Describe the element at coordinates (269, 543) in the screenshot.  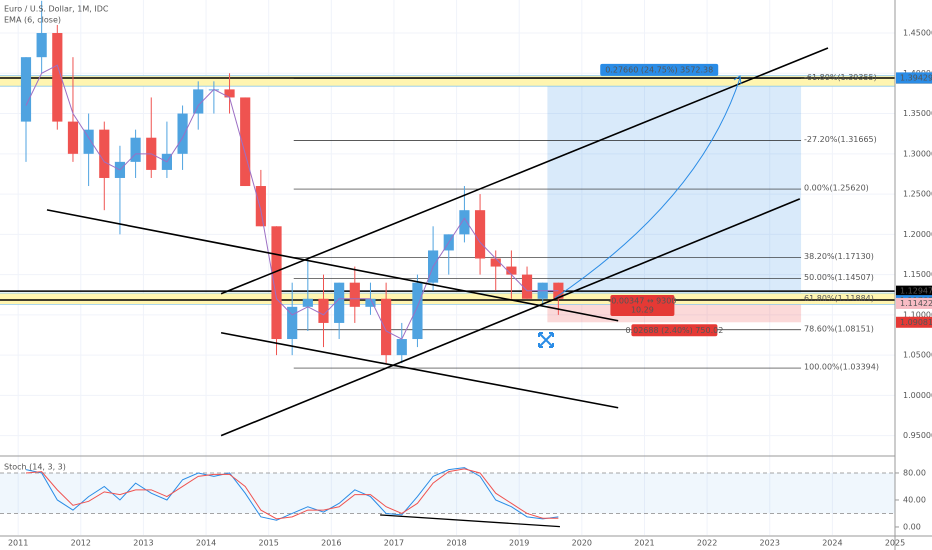
I see `x-tick-label: 2015` at that location.